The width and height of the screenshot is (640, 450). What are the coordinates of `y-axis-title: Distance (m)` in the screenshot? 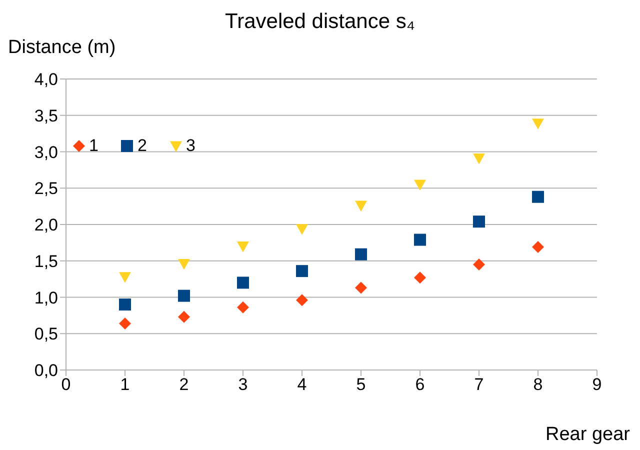 It's located at (62, 48).